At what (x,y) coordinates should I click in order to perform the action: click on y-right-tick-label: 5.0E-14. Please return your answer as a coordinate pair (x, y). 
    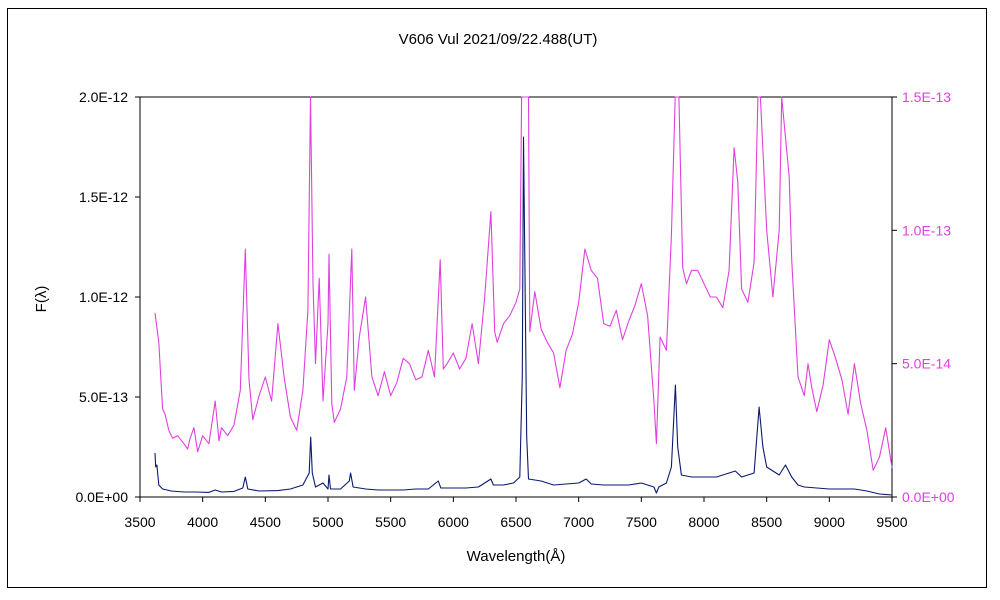
    Looking at the image, I should click on (926, 364).